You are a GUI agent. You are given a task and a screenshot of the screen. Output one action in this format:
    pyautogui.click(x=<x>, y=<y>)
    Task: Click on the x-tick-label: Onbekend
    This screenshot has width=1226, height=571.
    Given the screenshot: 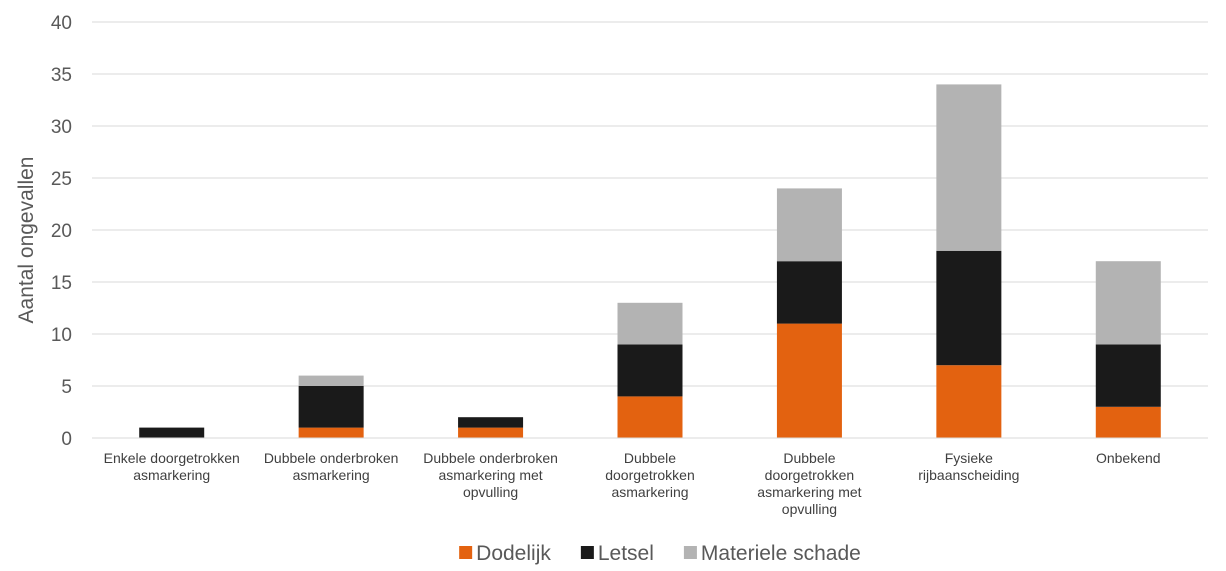 What is the action you would take?
    pyautogui.click(x=1128, y=458)
    